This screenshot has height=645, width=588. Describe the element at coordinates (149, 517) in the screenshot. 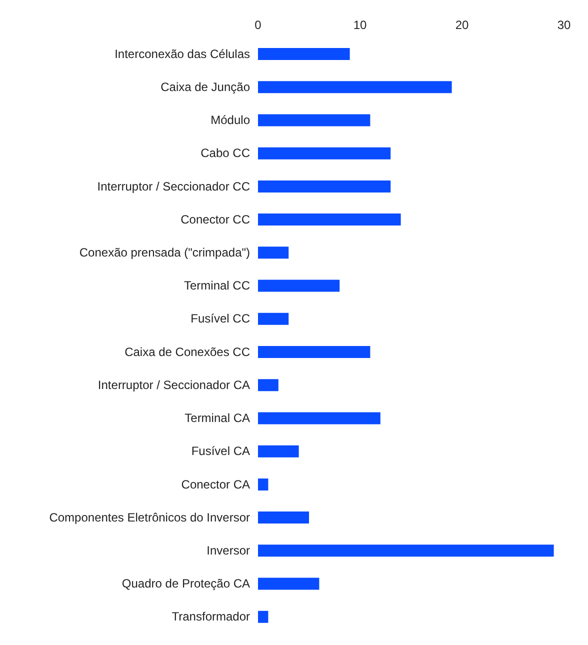

I see `y-tick-label: Componentes Eletrônicos do Inversor` at that location.